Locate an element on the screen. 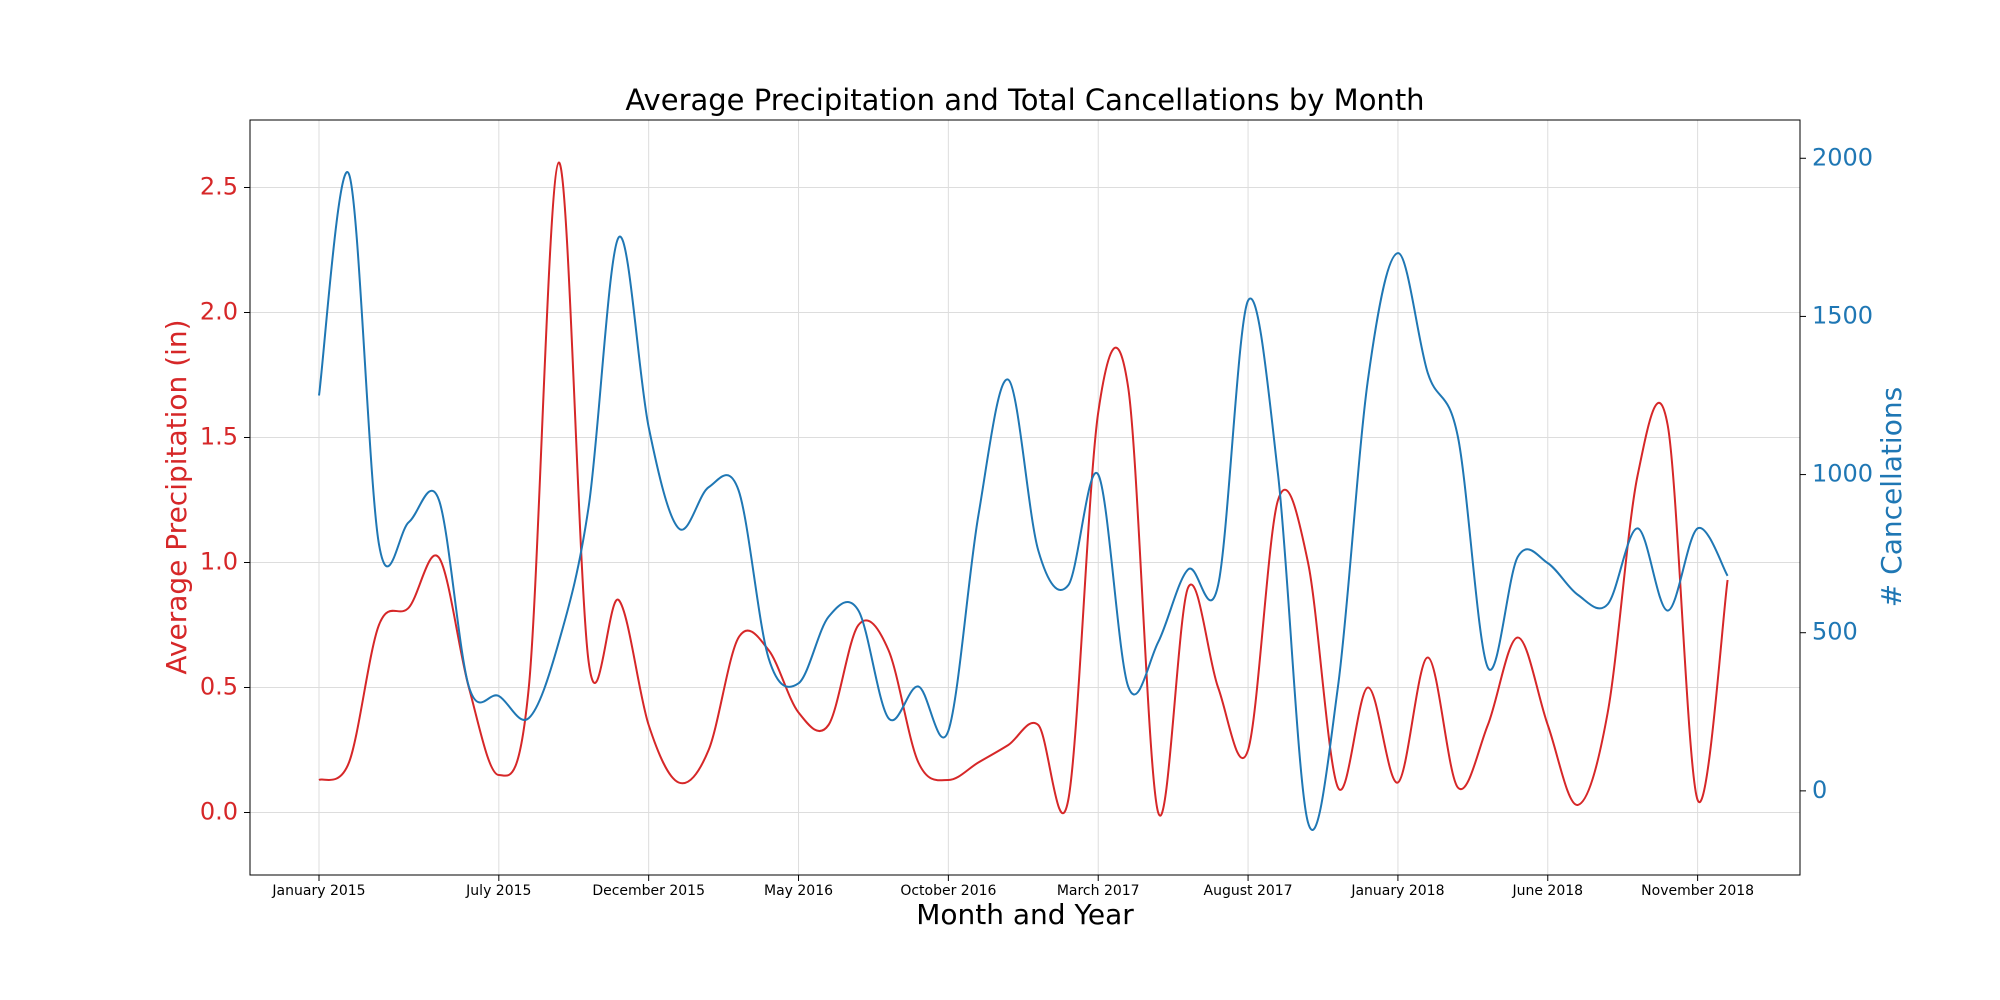 The image size is (2000, 1000). y-tick-label: 0.0 is located at coordinates (219, 812).